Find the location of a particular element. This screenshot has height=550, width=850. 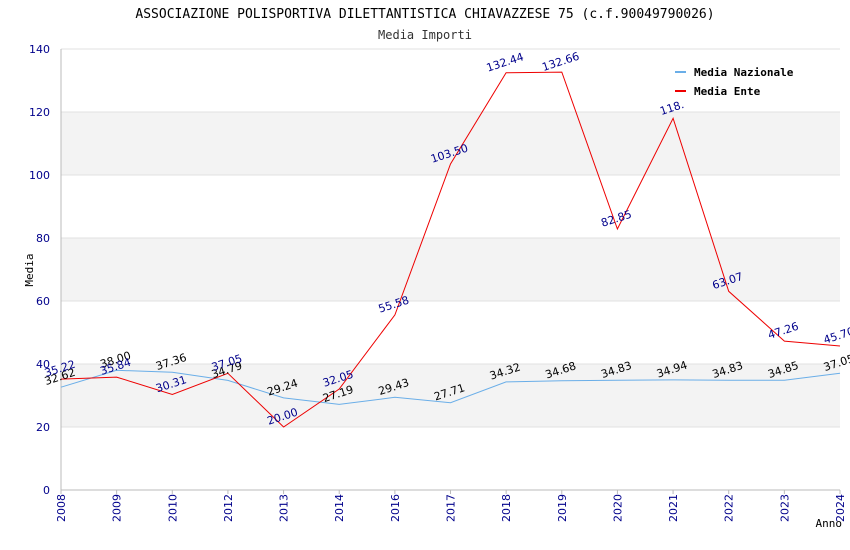

legend-label: Media Ente is located at coordinates (727, 91).